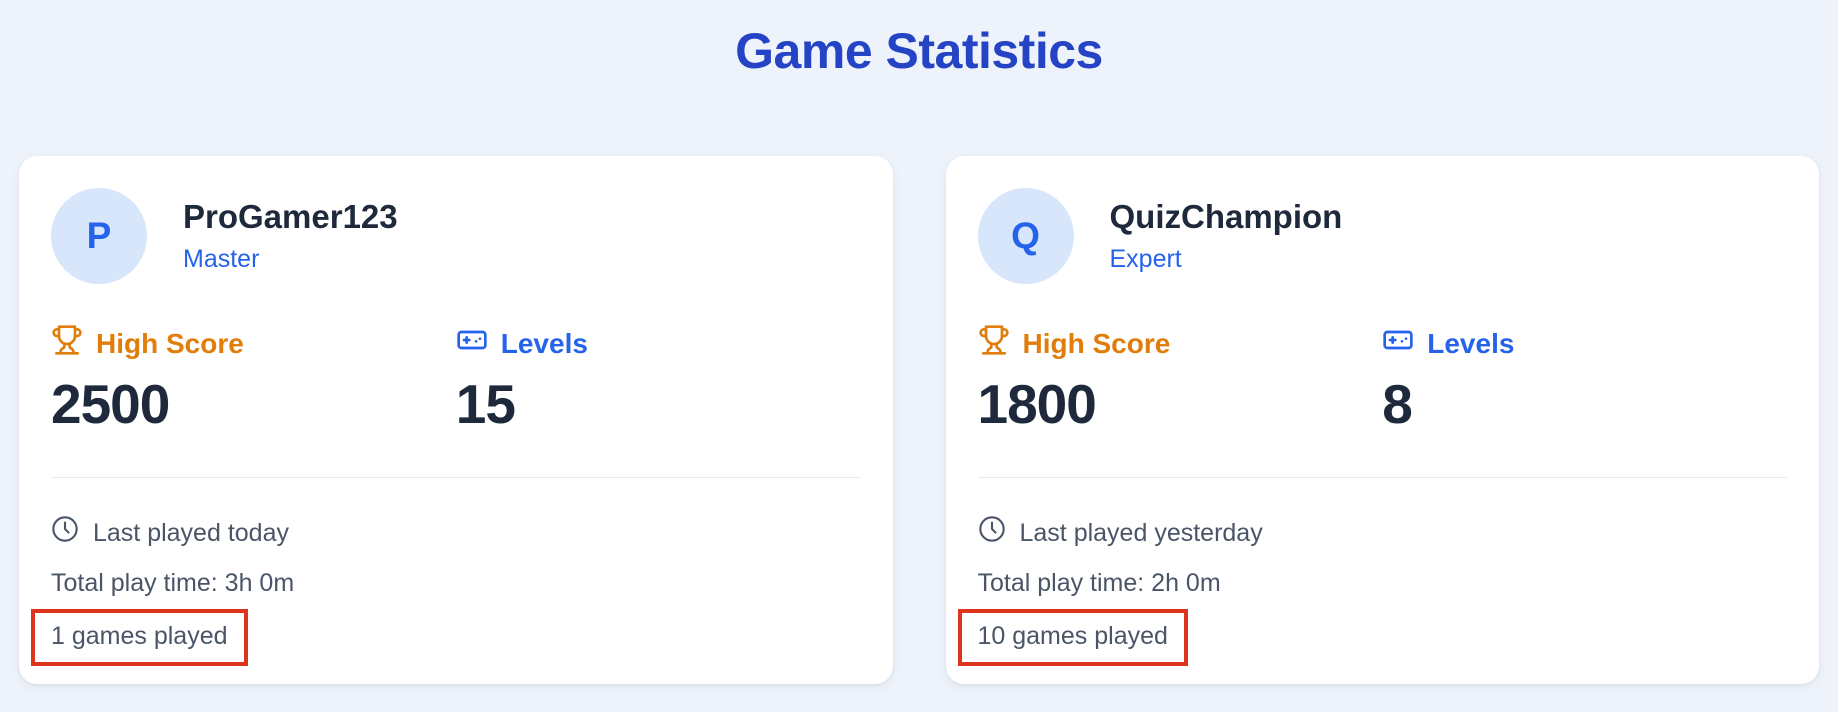 Image resolution: width=1838 pixels, height=712 pixels. What do you see at coordinates (1141, 532) in the screenshot?
I see `last-played-text: Last played yesterday` at bounding box center [1141, 532].